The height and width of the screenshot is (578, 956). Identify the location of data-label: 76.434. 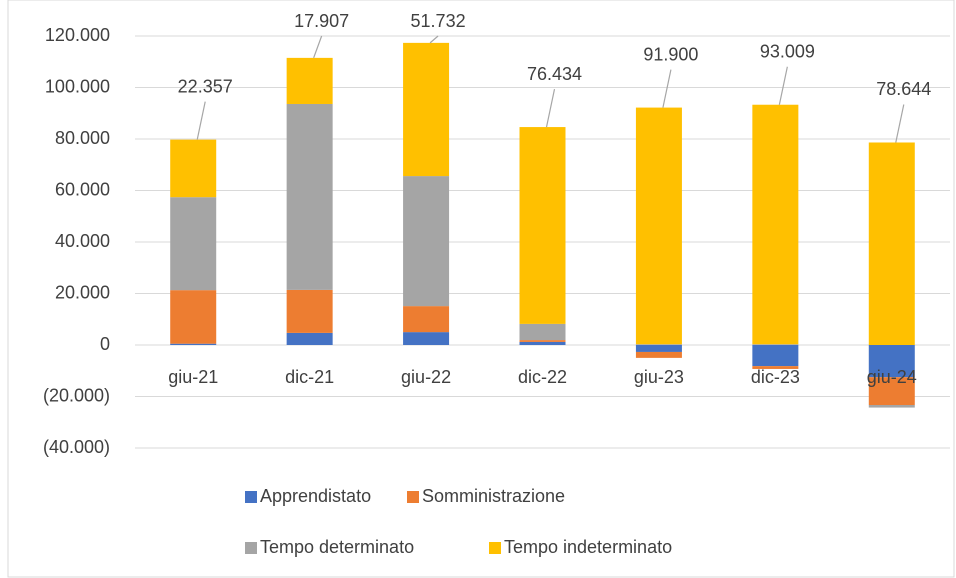
(554, 74).